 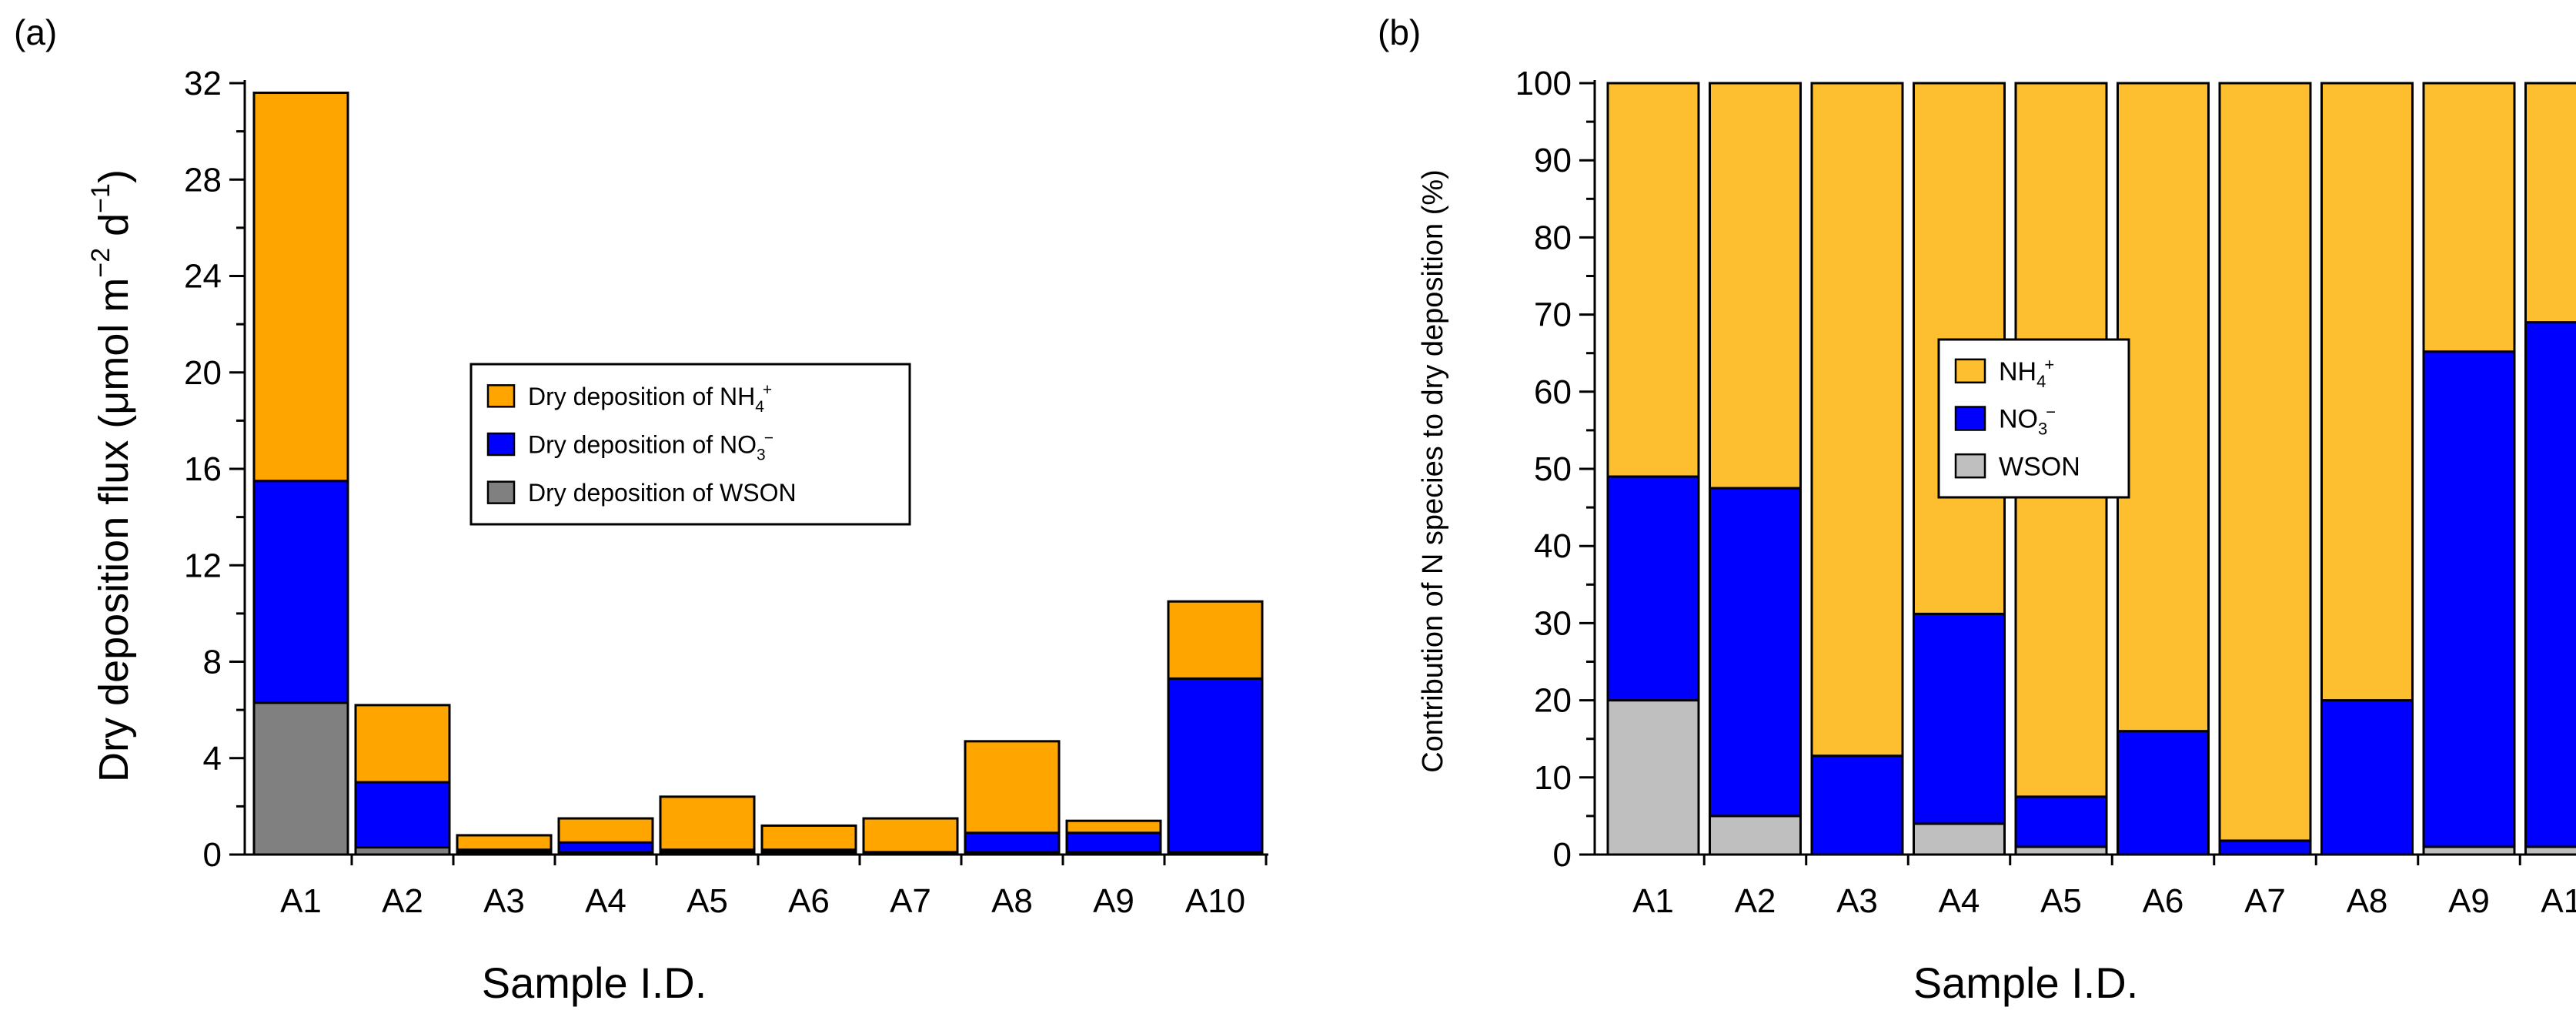 I want to click on panel-a-x-axis-title: Sample I.D., so click(x=594, y=982).